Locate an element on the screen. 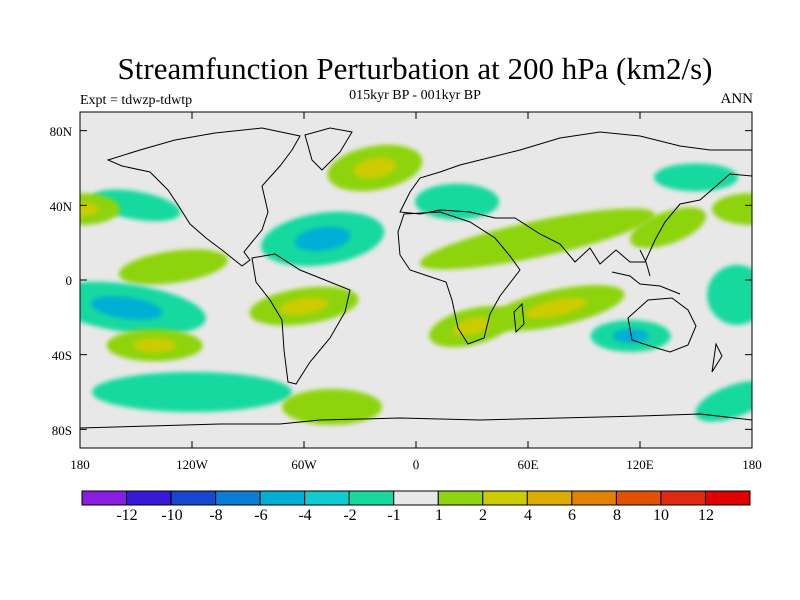  coast-madagascar is located at coordinates (519, 318).